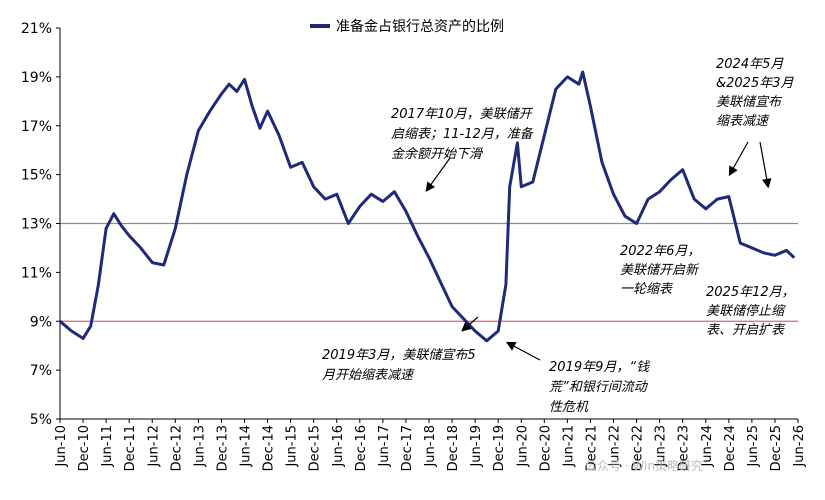 This screenshot has height=500, width=825. What do you see at coordinates (591, 448) in the screenshot?
I see `x-tick-label: Dec-21` at bounding box center [591, 448].